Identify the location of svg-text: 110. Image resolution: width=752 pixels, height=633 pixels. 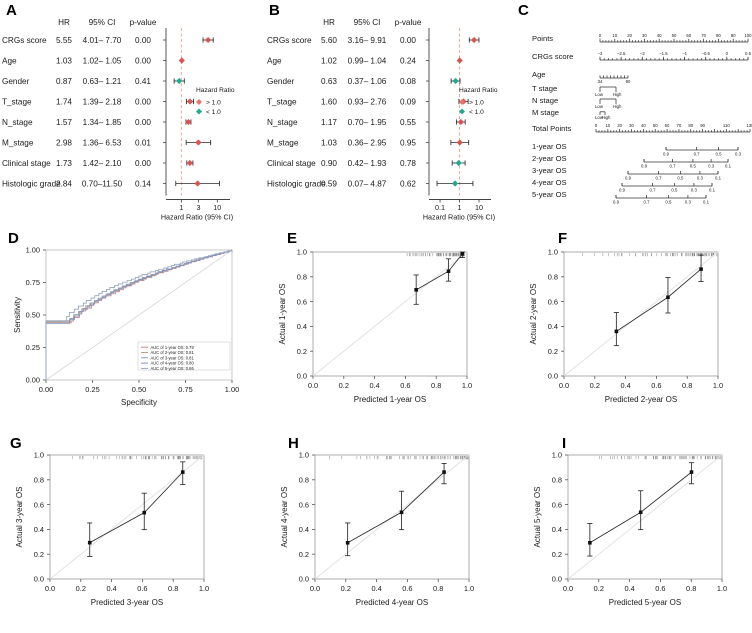
(726, 125).